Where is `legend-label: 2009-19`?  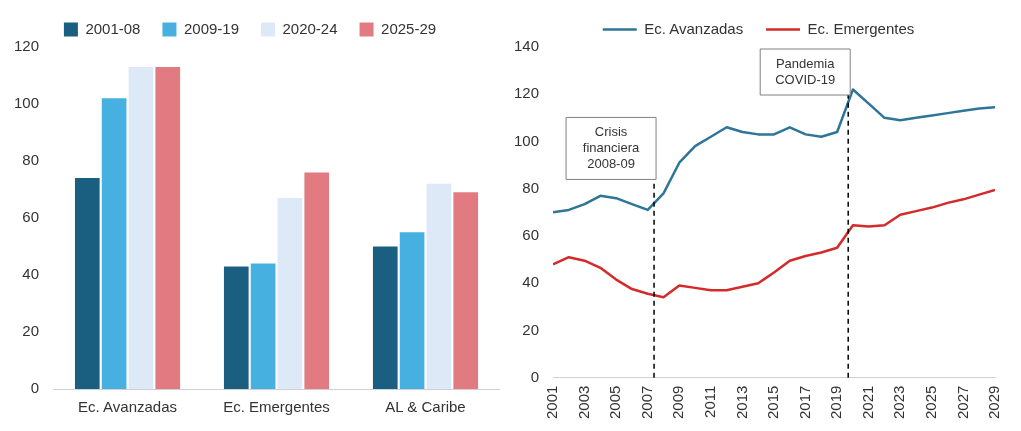
legend-label: 2009-19 is located at coordinates (211, 28).